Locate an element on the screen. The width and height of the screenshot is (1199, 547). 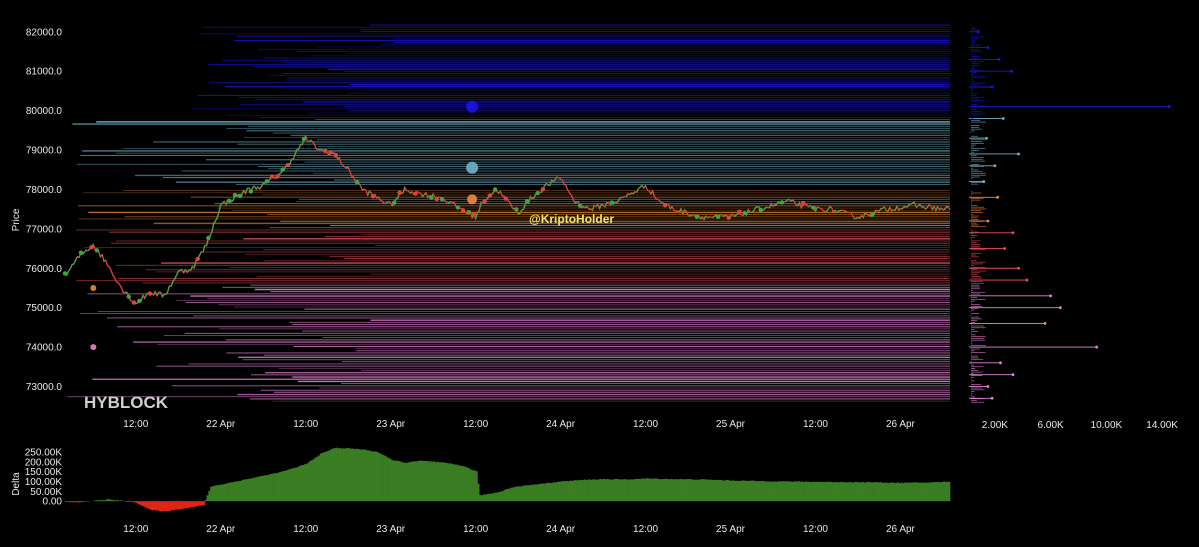
histogram-tick-label: 14.00K is located at coordinates (1162, 425).